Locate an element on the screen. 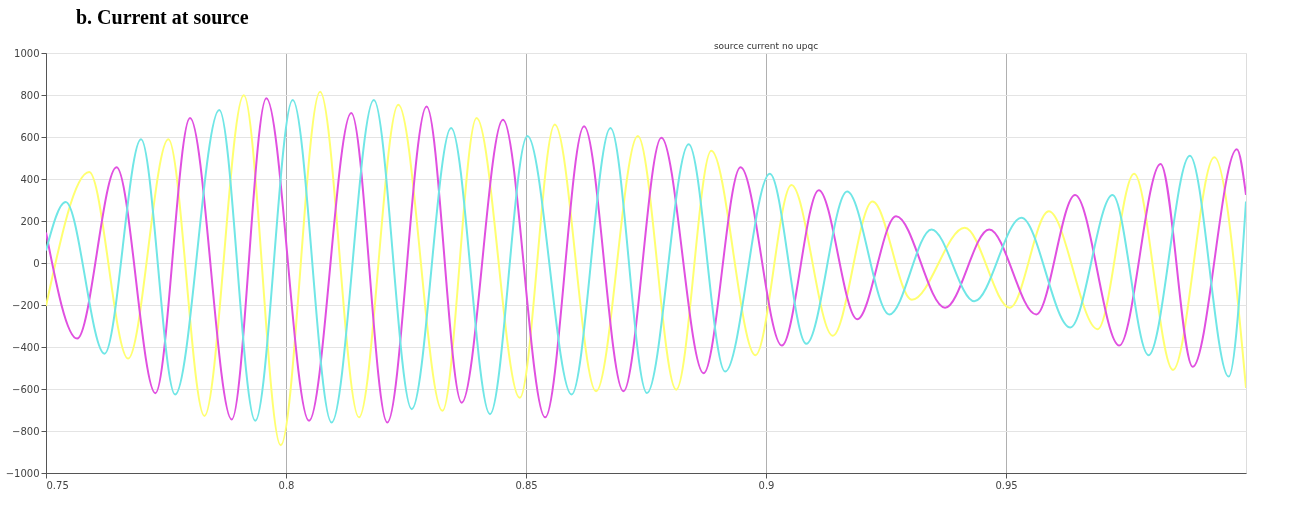 Image resolution: width=1289 pixels, height=519 pixels. y-tick-label: 600 is located at coordinates (30, 137).